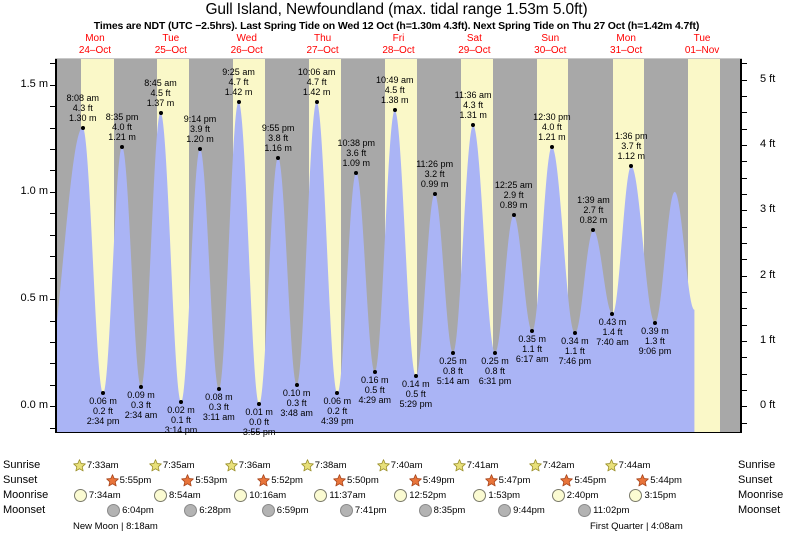 The width and height of the screenshot is (793, 539). Describe the element at coordinates (482, 465) in the screenshot. I see `sunrise-time: 7:41am` at that location.